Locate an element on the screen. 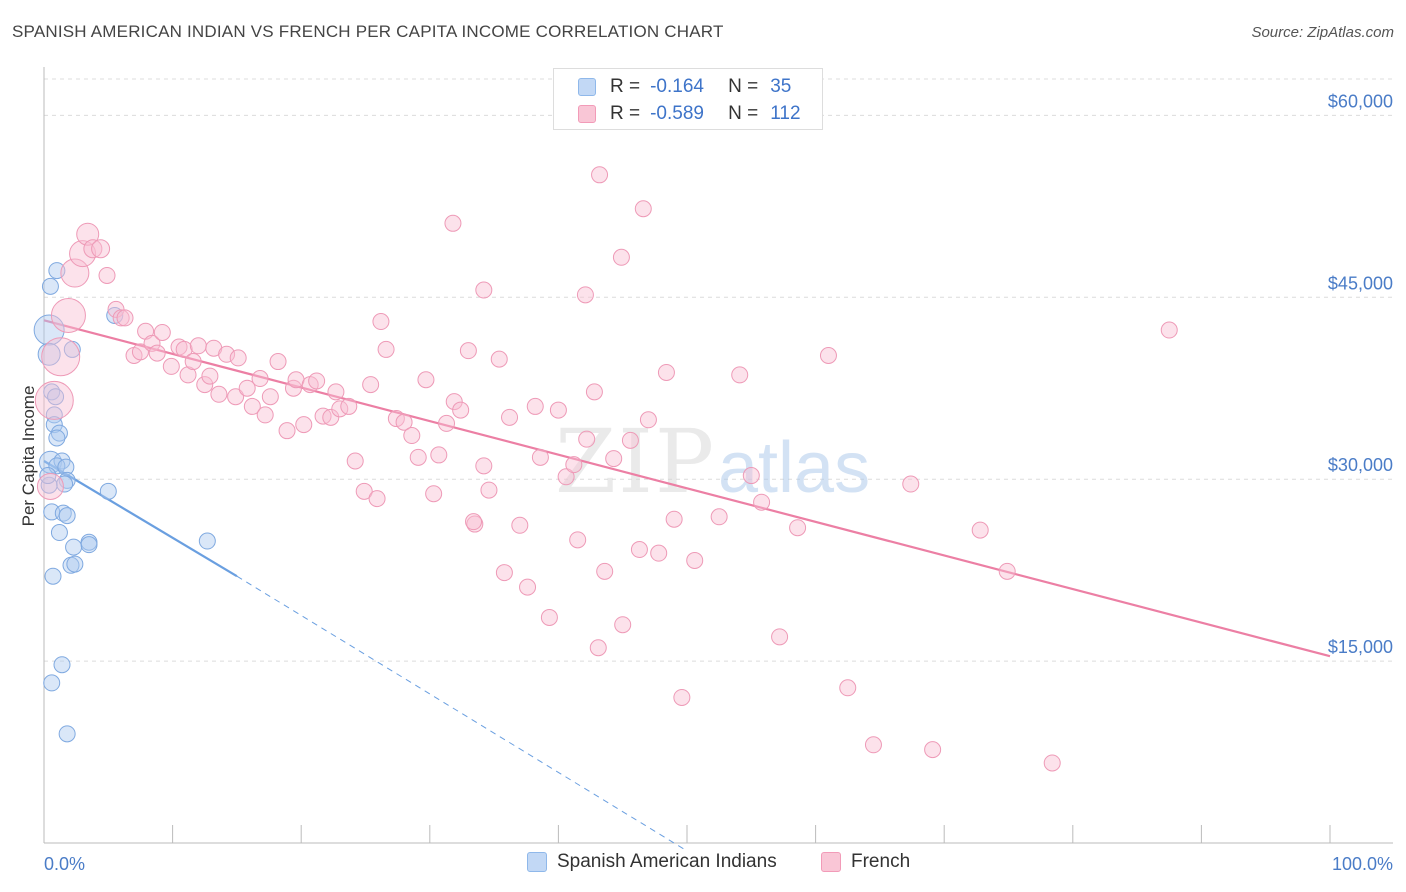 The image size is (1406, 892). r-value: -0.589 is located at coordinates (677, 113).